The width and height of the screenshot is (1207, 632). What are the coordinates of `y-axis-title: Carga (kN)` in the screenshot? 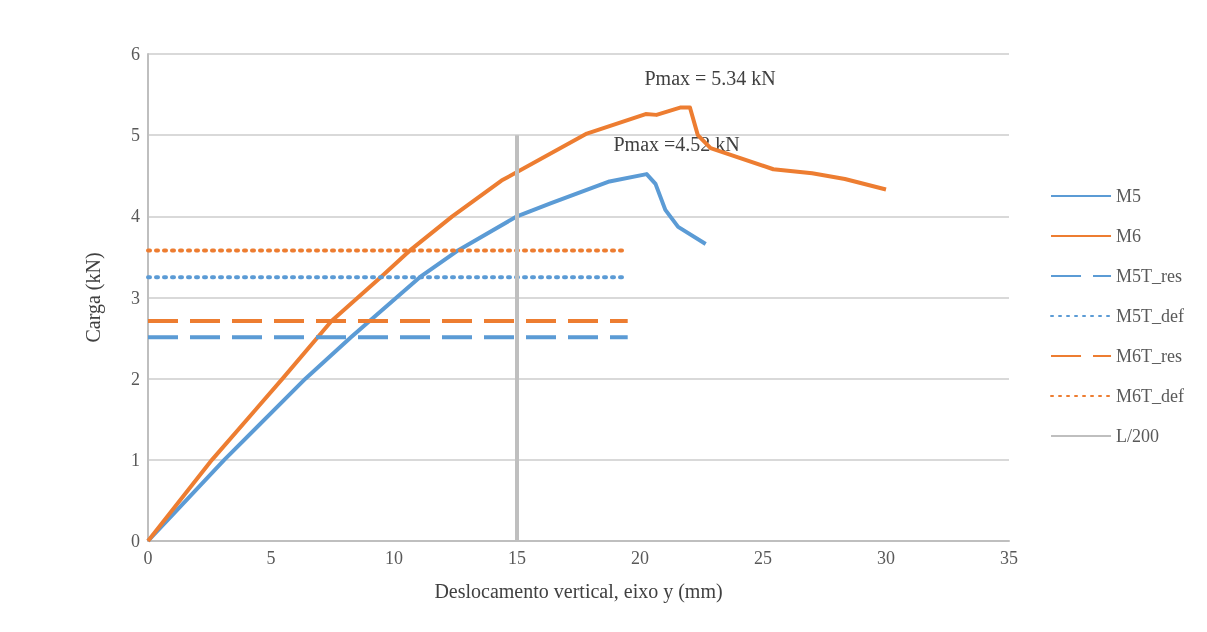 It's located at (93, 297).